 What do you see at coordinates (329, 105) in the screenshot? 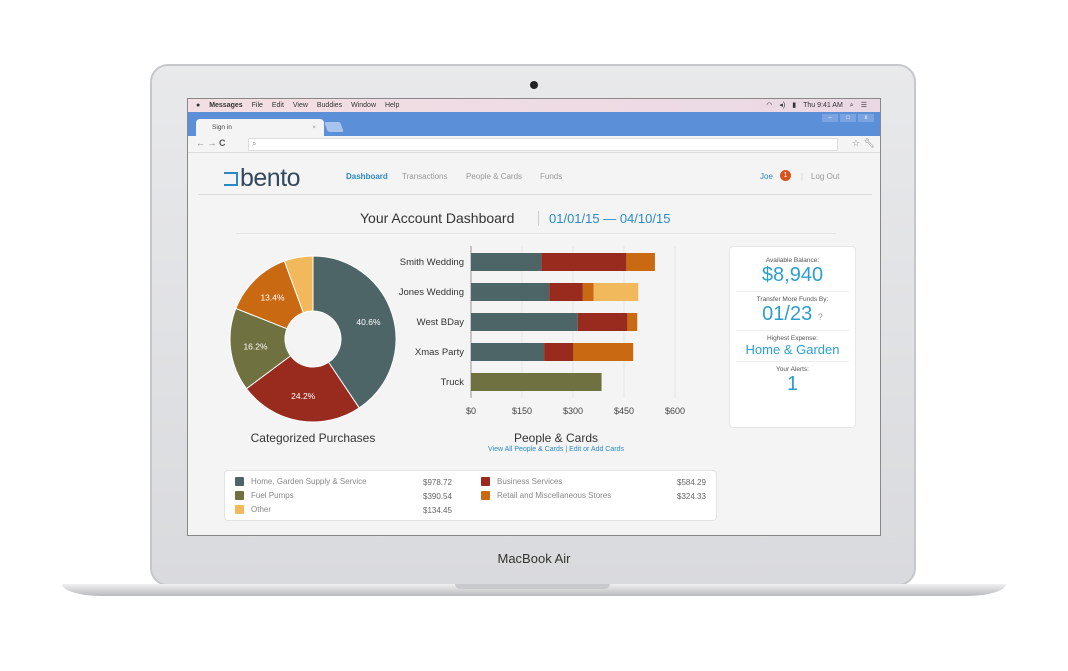
I see `menu-buddies: Buddies` at bounding box center [329, 105].